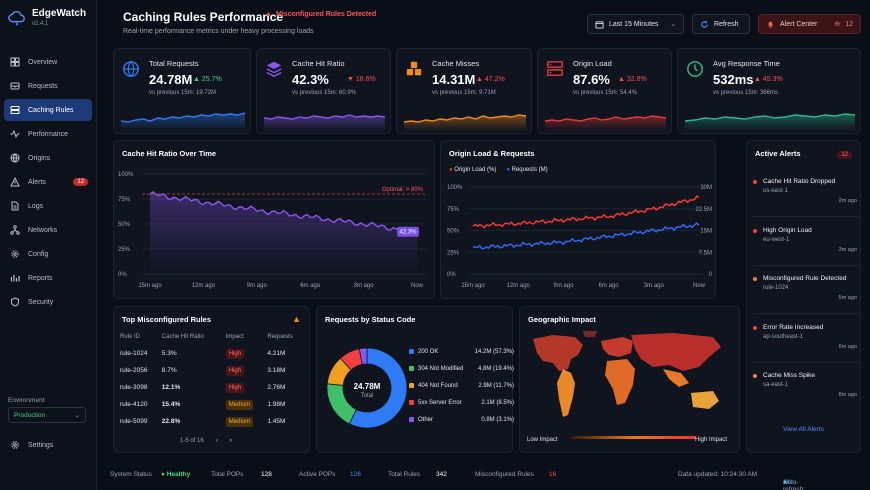 Image resolution: width=870 pixels, height=490 pixels. Describe the element at coordinates (527, 170) in the screenshot. I see `legend-item-requests: ● Requests (M)` at that location.